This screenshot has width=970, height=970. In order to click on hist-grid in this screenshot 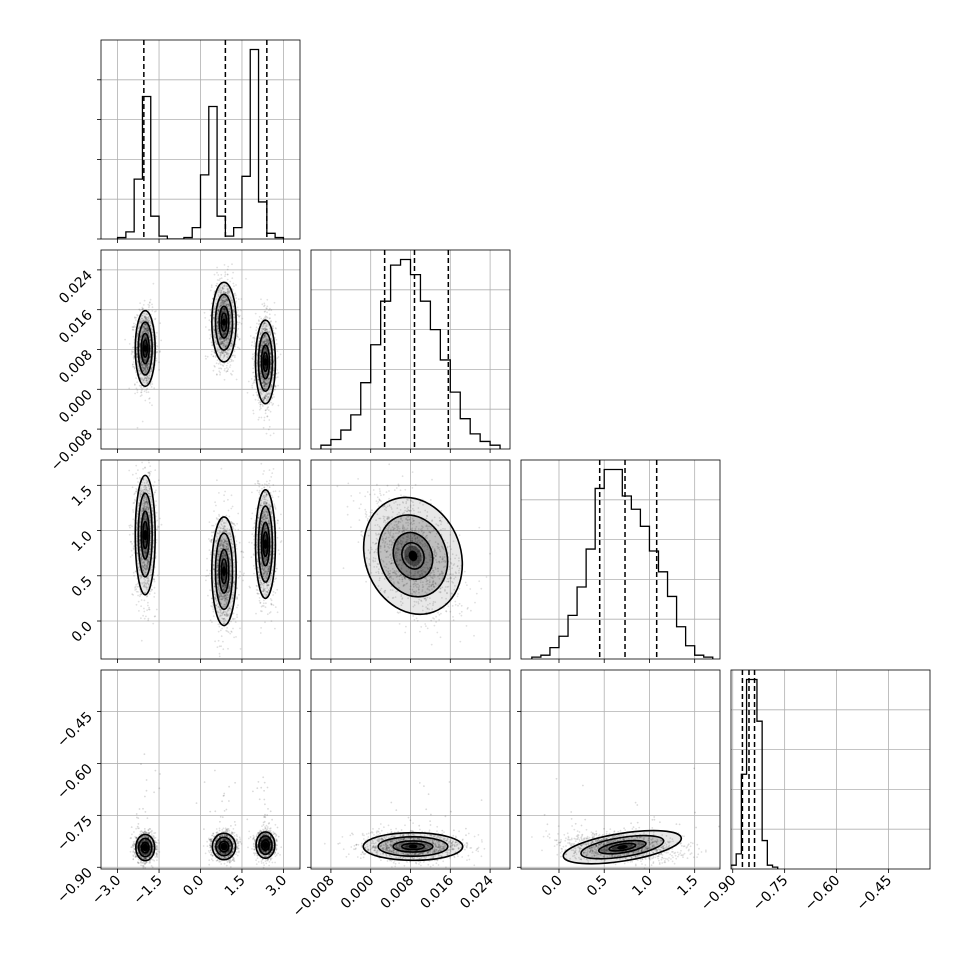, I will do `click(410, 349)`.